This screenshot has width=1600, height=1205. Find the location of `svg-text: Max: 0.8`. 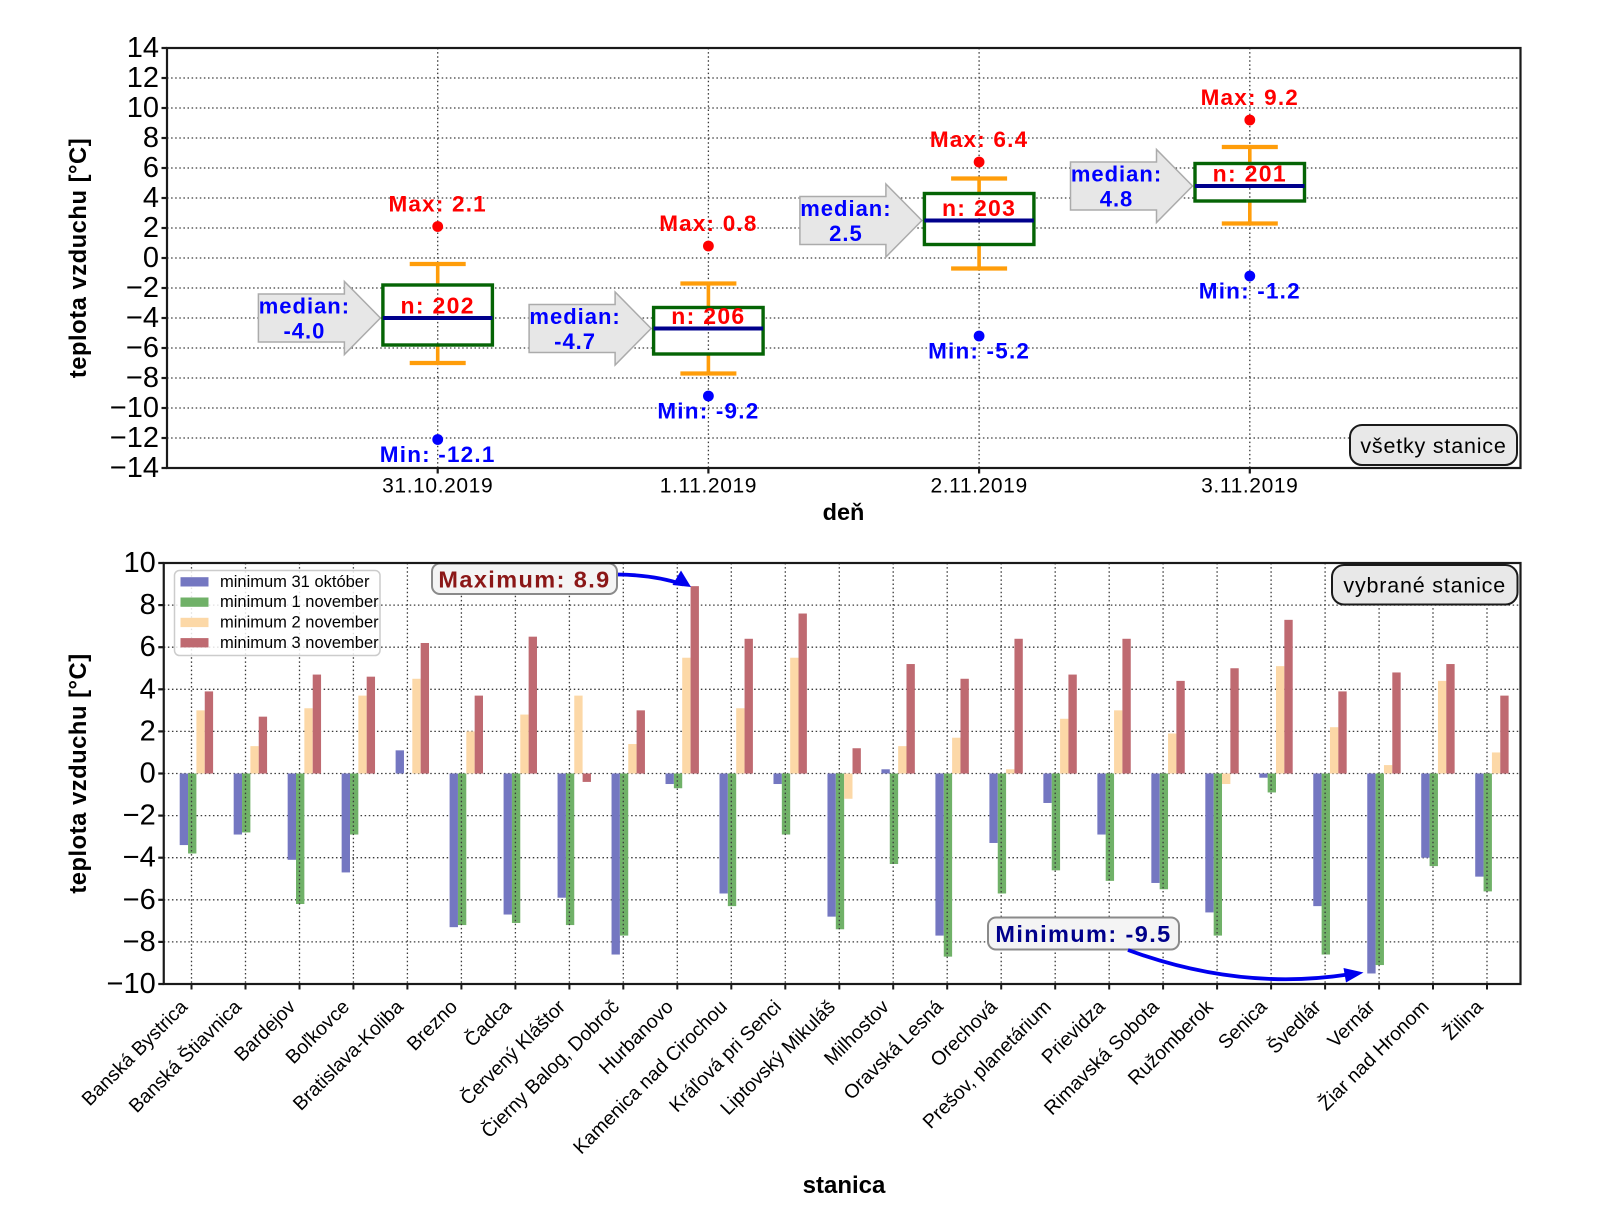

svg-text: Max: 0.8 is located at coordinates (708, 223).